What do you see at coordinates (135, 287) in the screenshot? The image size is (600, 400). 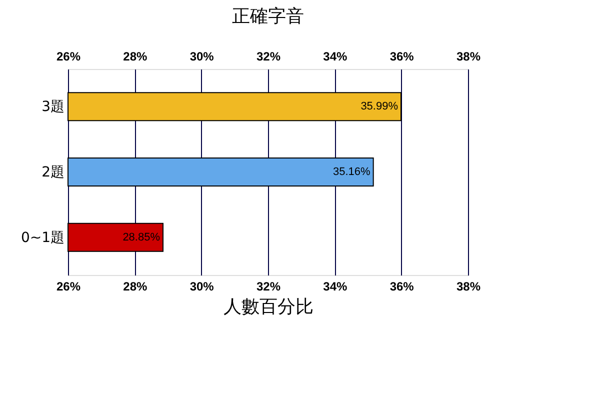 I see `x-tick-label: 28%` at bounding box center [135, 287].